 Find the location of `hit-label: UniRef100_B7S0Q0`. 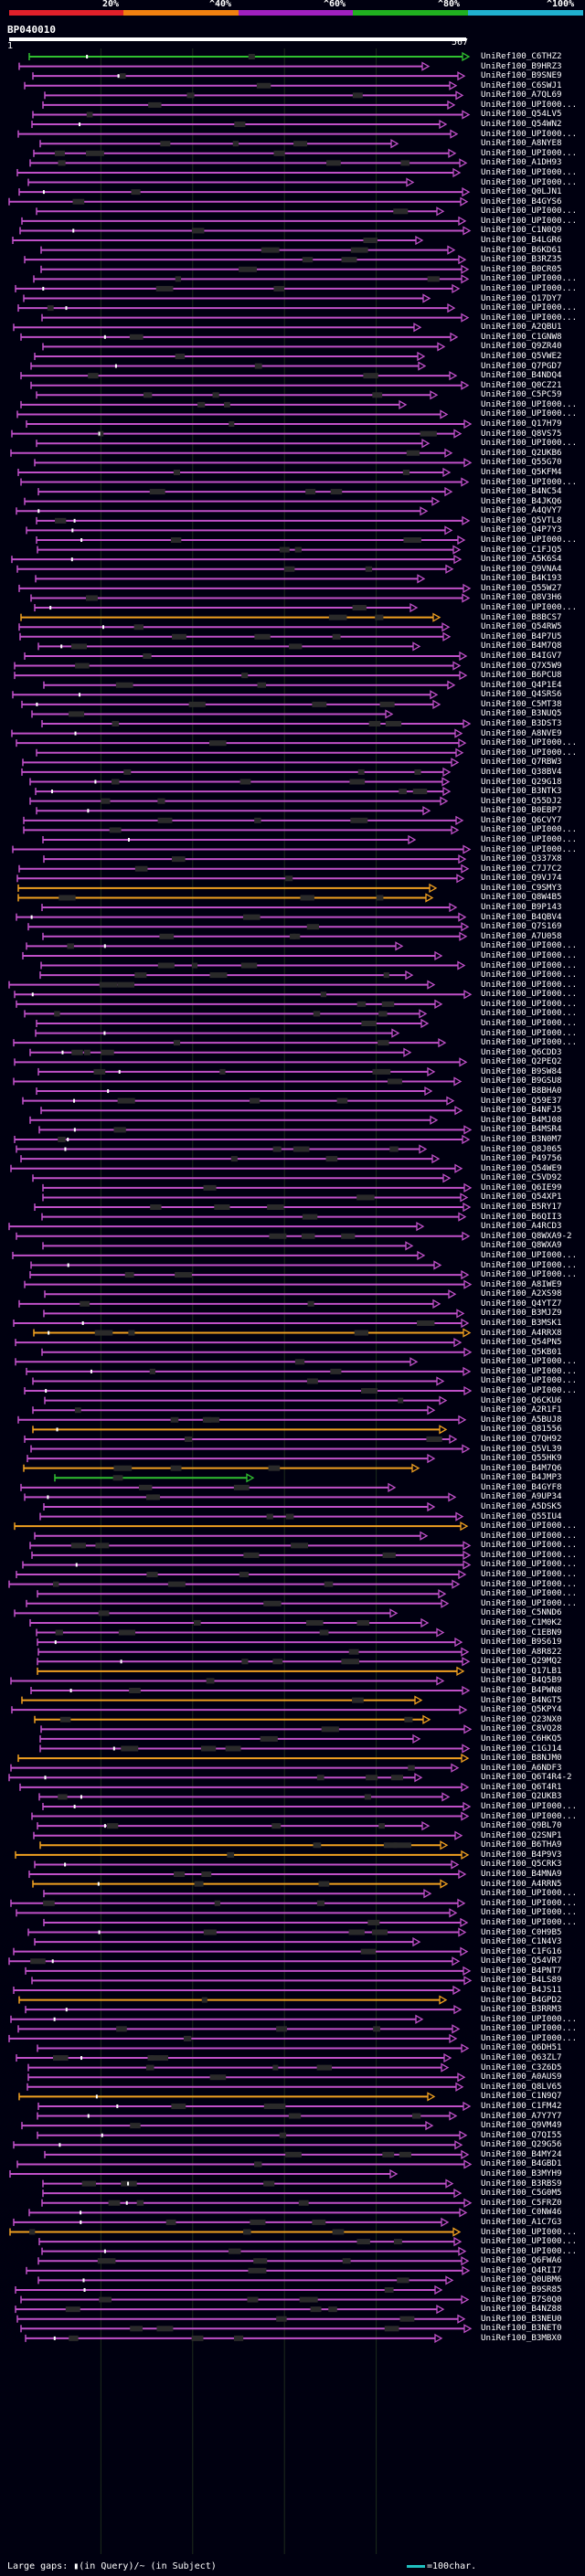

hit-label: UniRef100_B7S0Q0 is located at coordinates (521, 2300).